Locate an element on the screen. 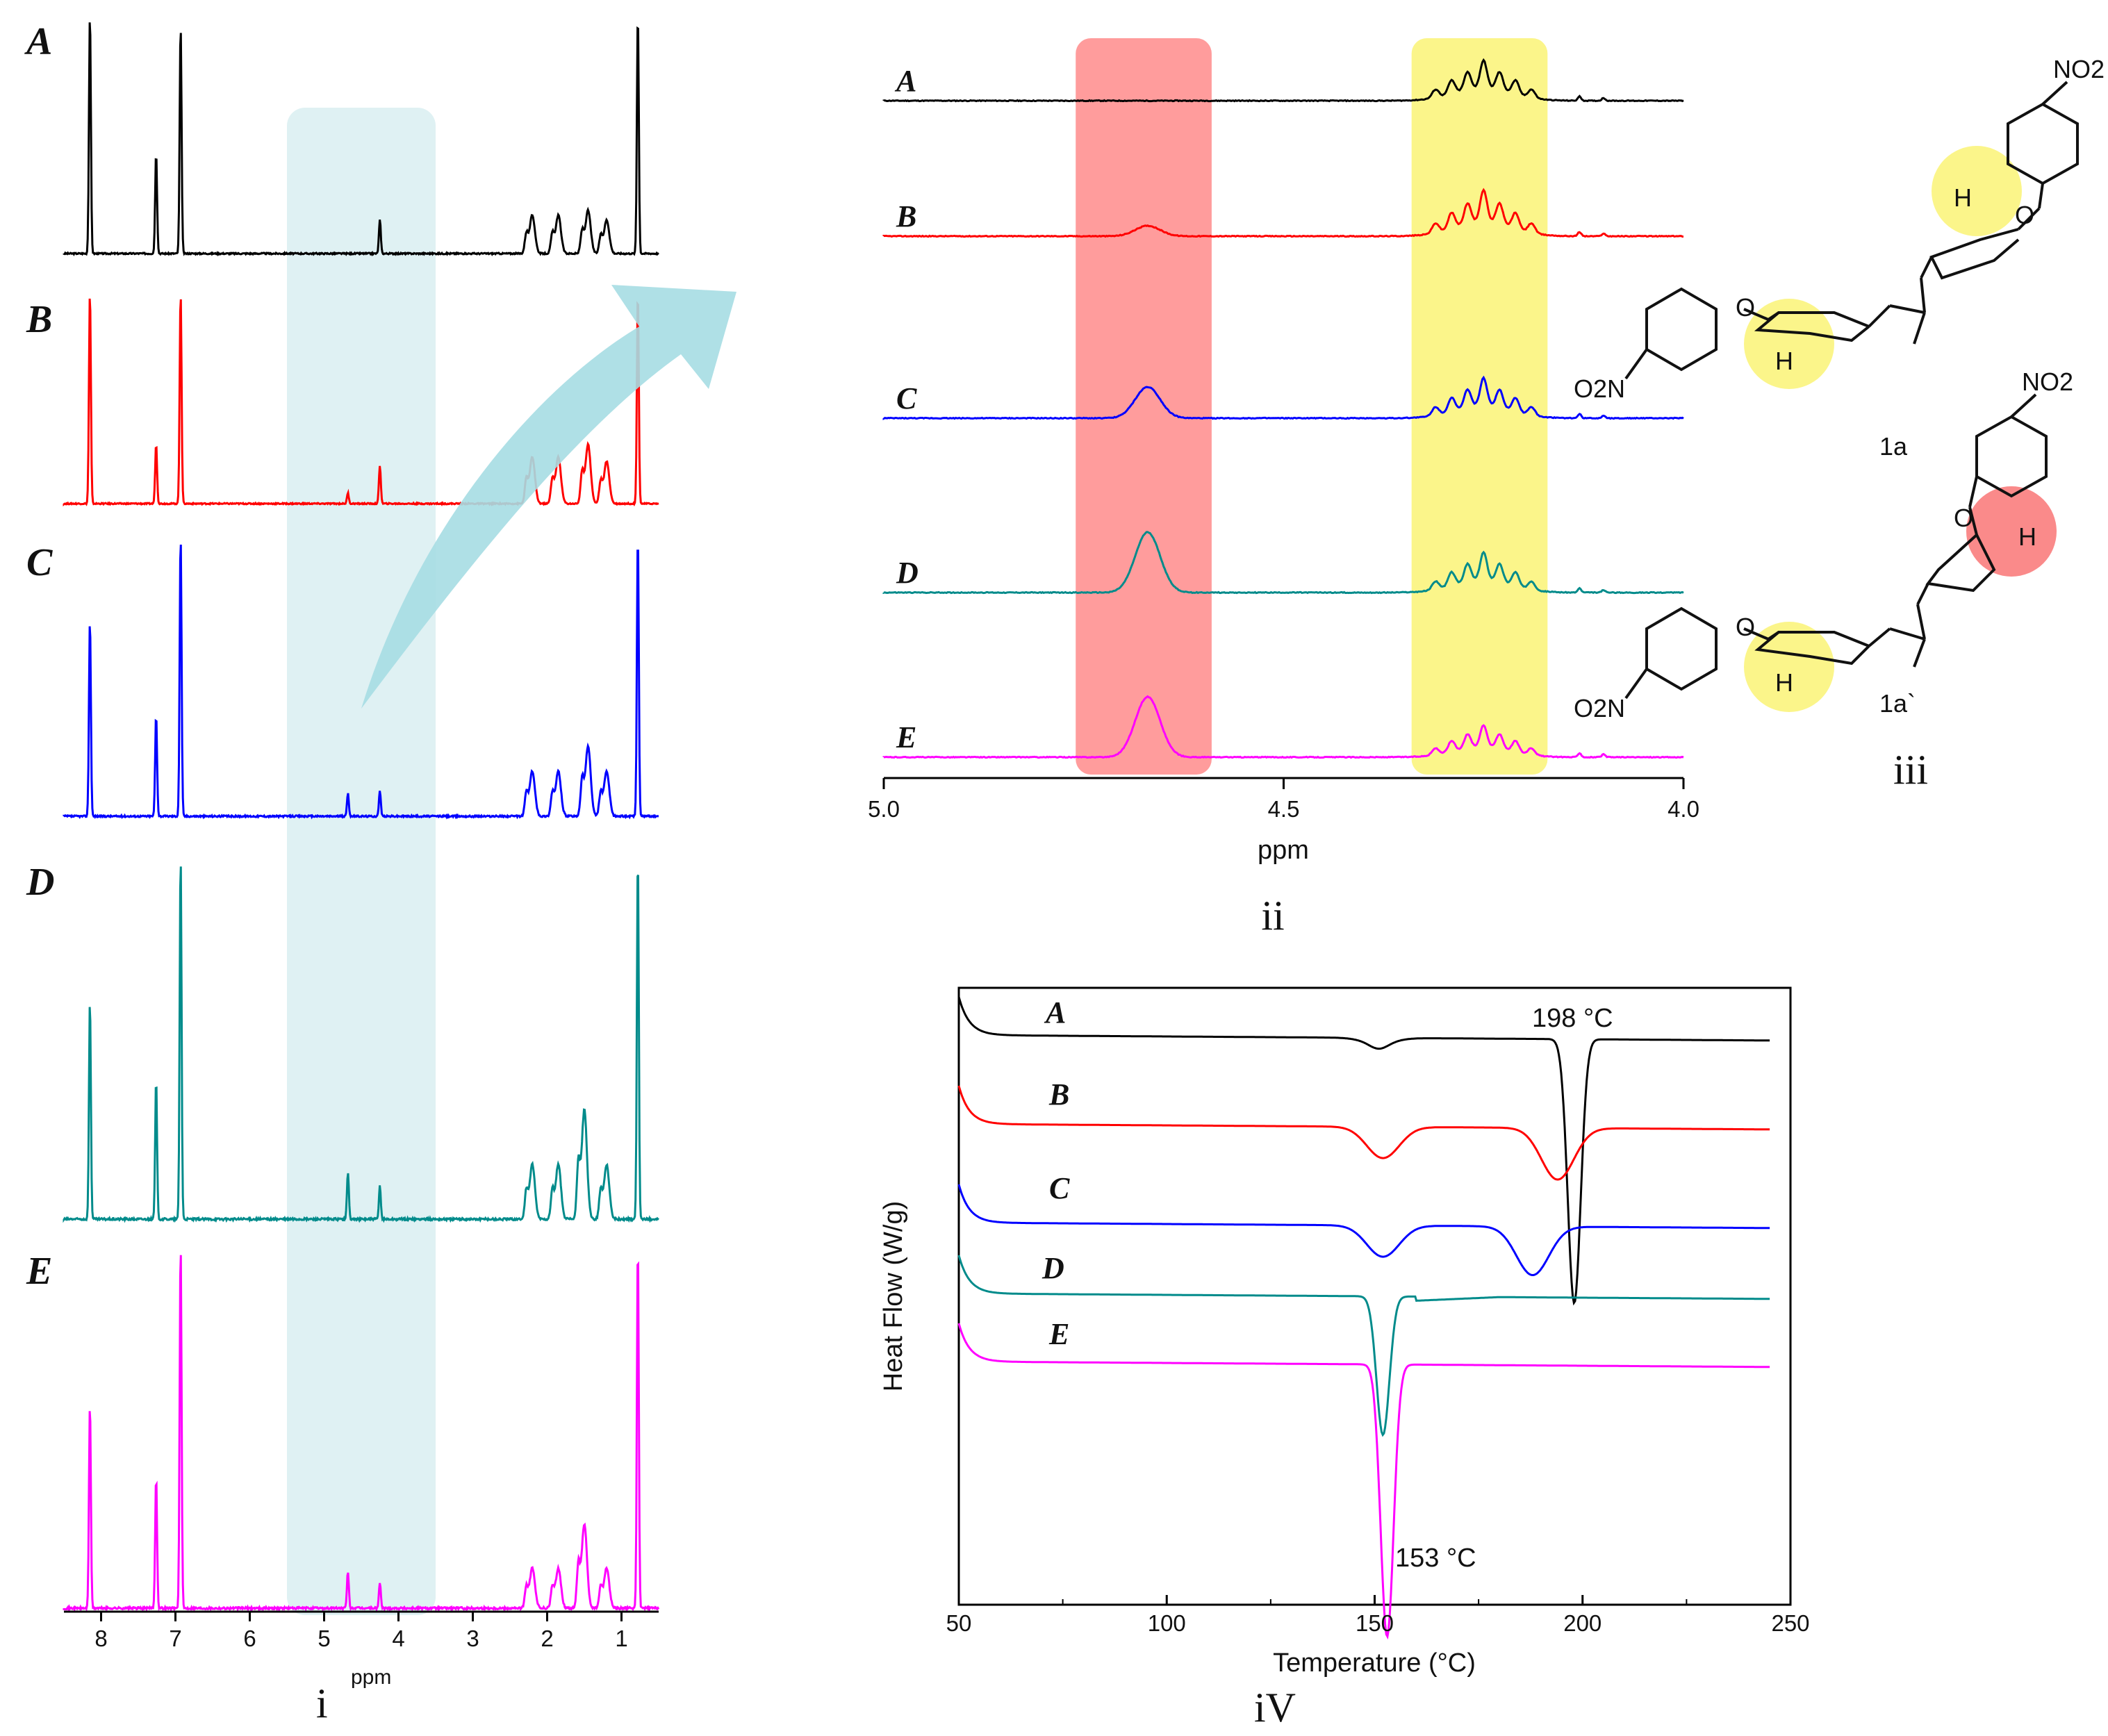 The height and width of the screenshot is (1736, 2108). highlight-h-red is located at coordinates (2011, 531).